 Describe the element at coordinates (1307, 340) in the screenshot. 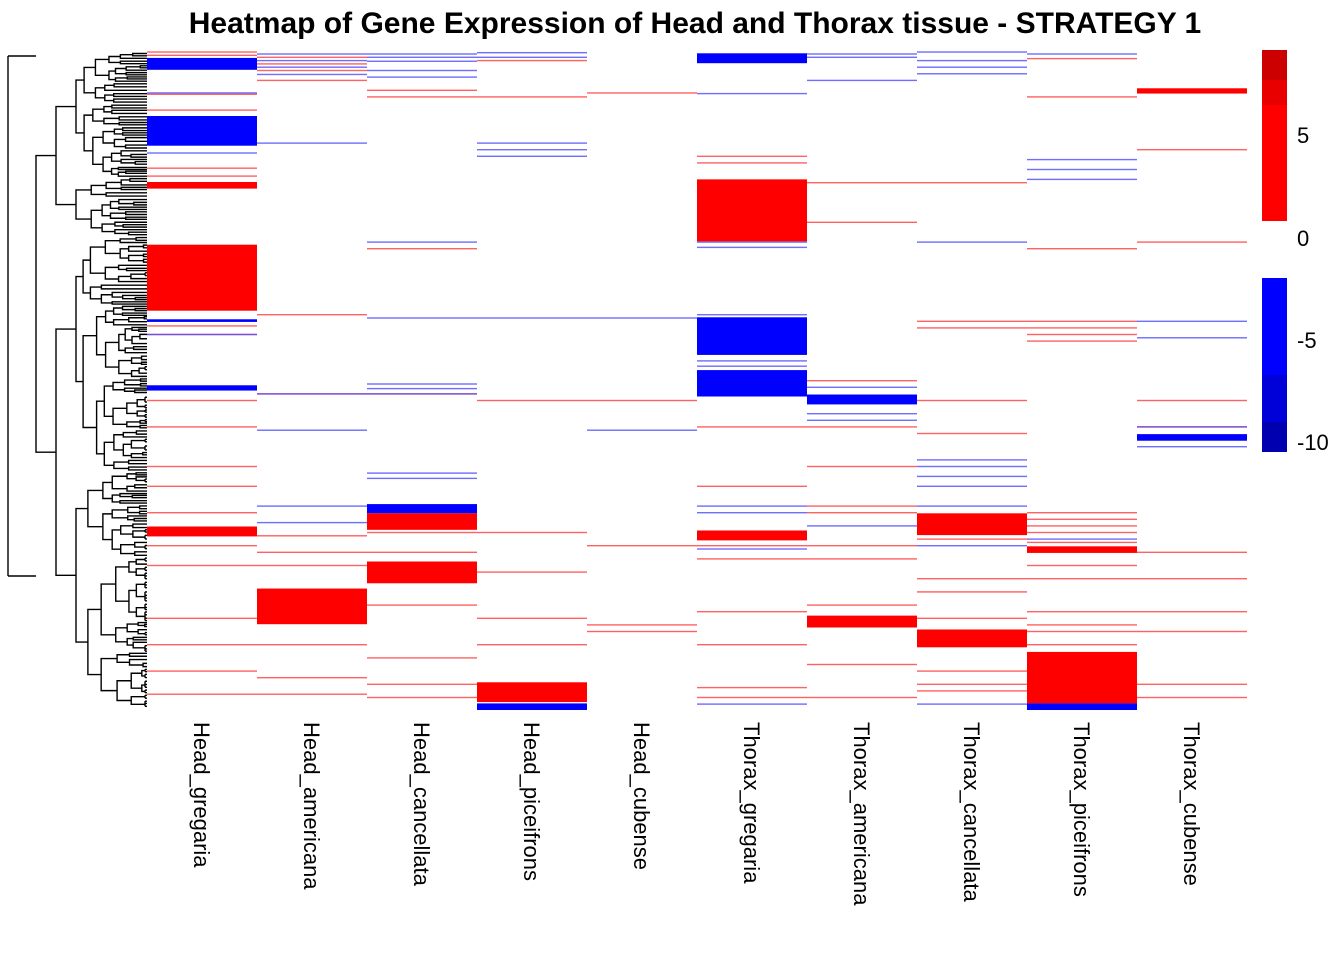

I see `legend-tick-label: -5` at that location.